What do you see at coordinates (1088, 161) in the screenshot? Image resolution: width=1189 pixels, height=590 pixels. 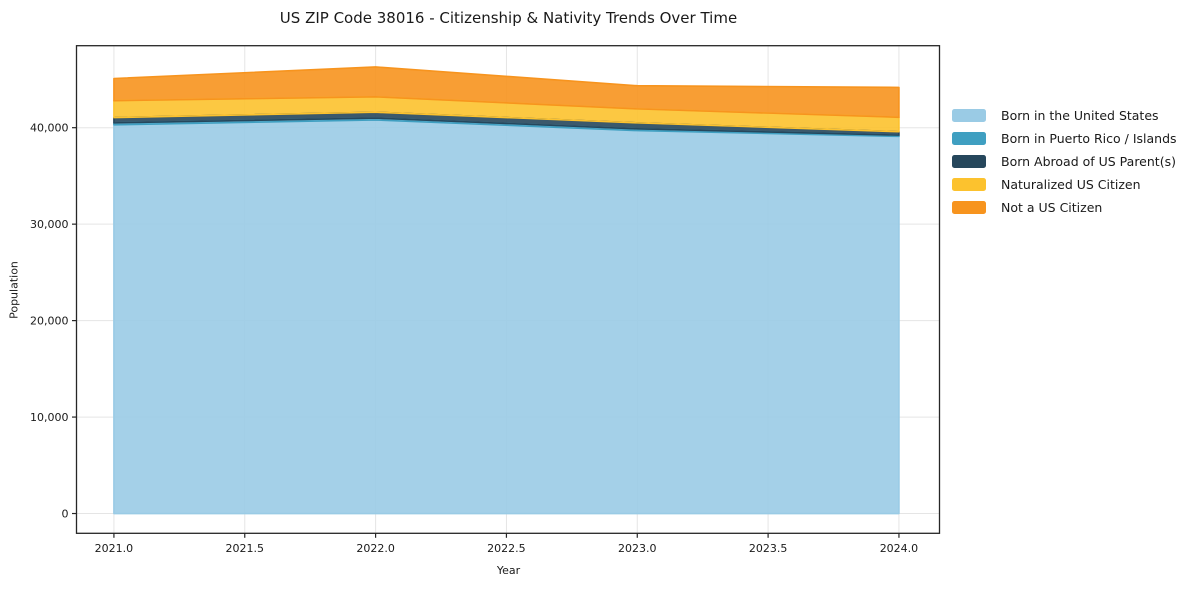 I see `legend-label: Born Abroad of US Parent(s)` at bounding box center [1088, 161].